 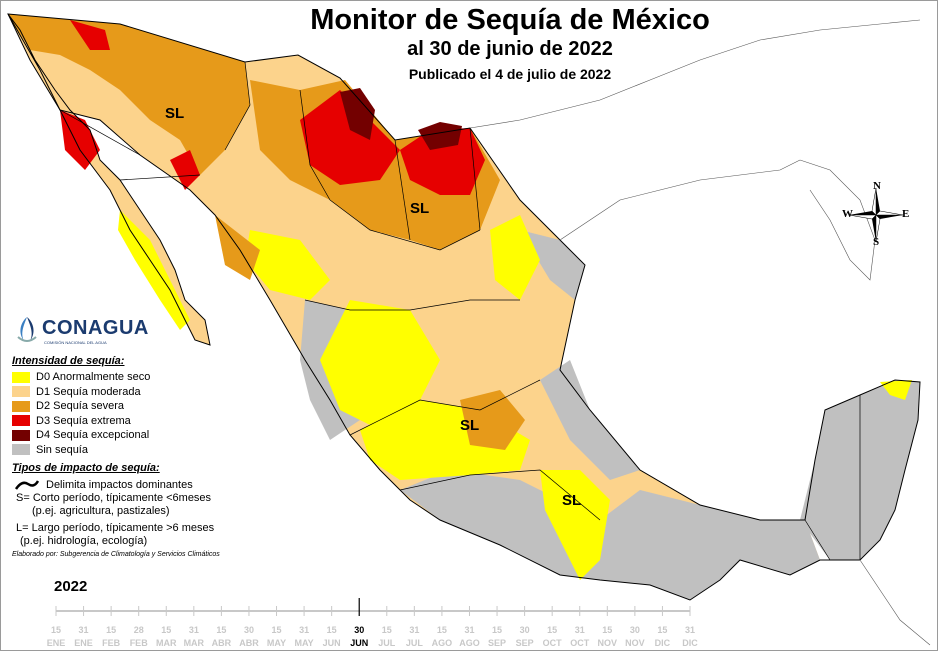 I want to click on timeline-month-label: NOV, so click(x=608, y=643).